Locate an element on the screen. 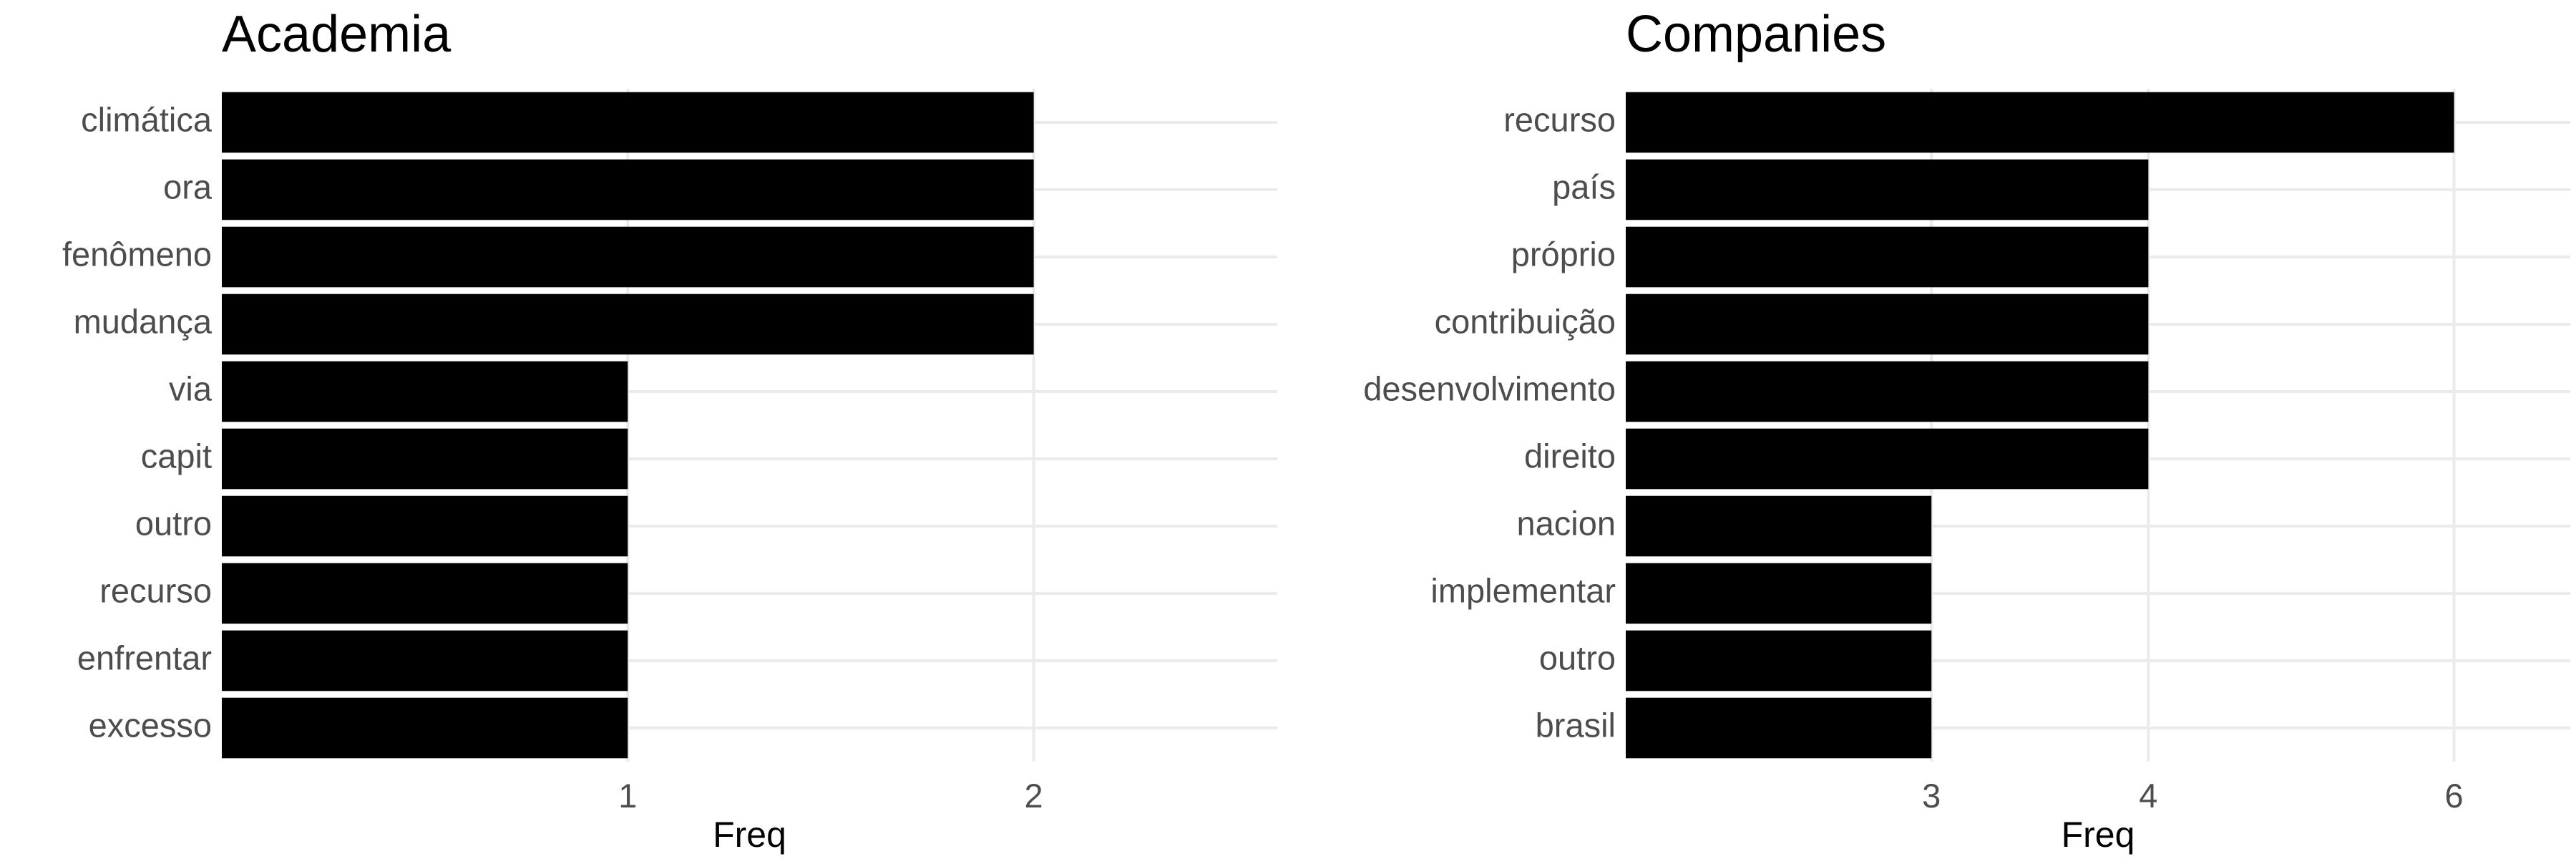 This screenshot has height=859, width=2576. category-label-6: nacion is located at coordinates (1567, 523).